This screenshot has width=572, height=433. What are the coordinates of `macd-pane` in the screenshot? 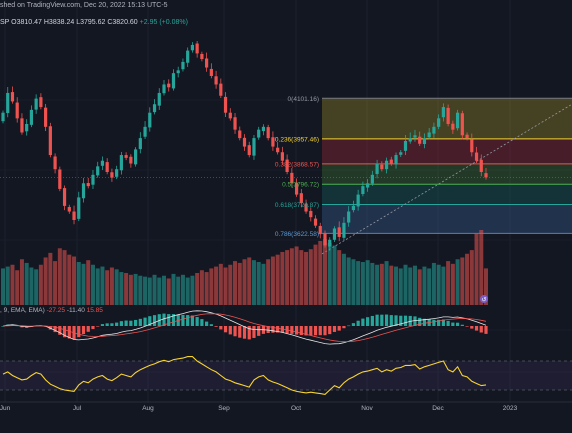 It's located at (244, 327).